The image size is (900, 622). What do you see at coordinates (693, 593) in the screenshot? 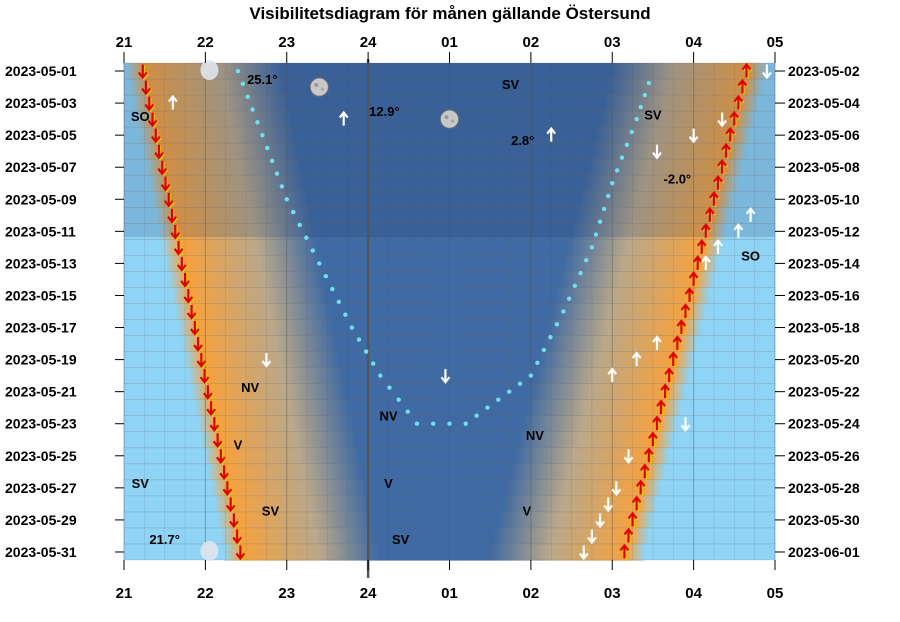
I see `hour-tick-label: 04` at bounding box center [693, 593].